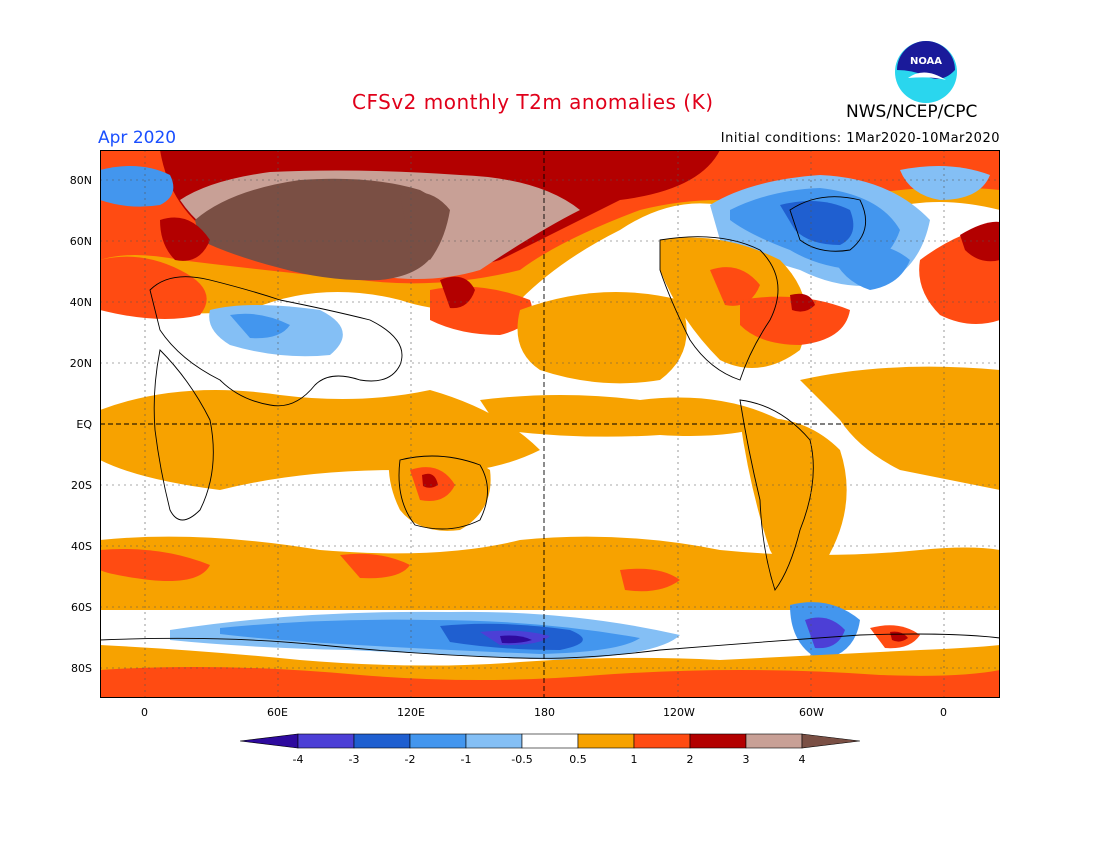  What do you see at coordinates (81, 546) in the screenshot?
I see `lat-label-40s: 40S` at bounding box center [81, 546].